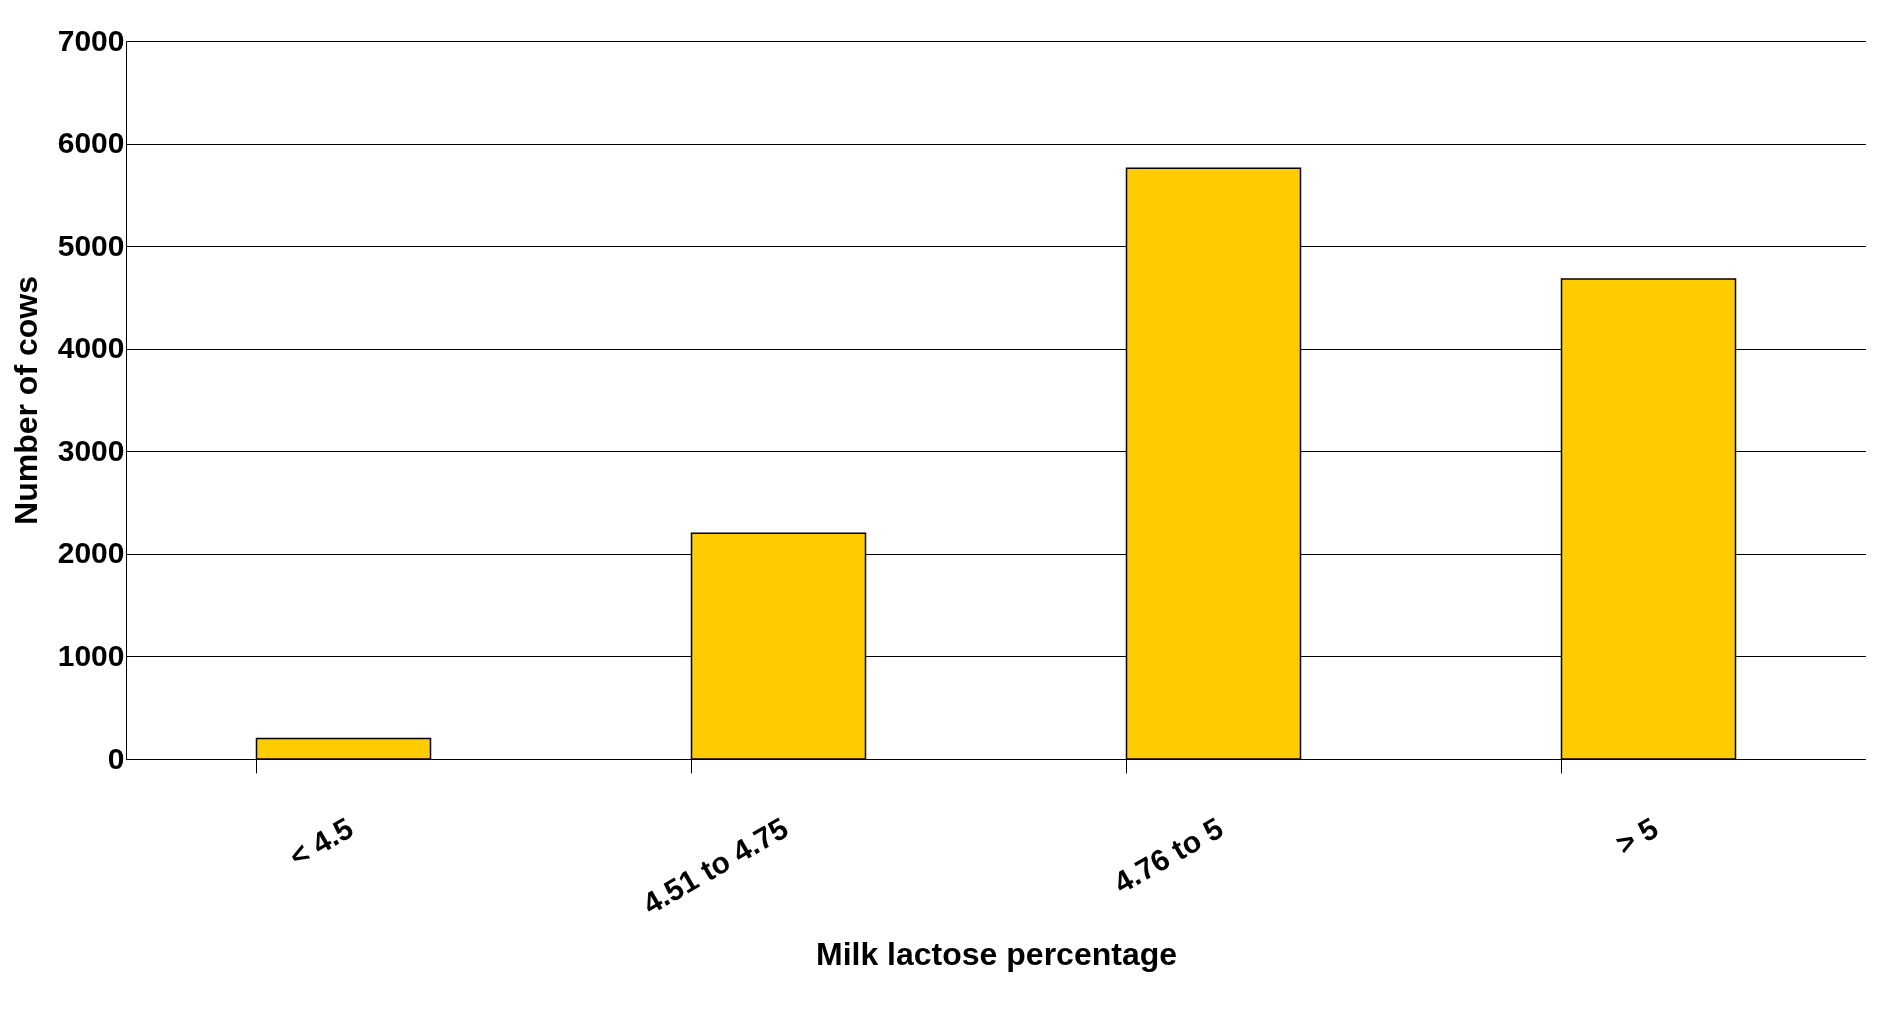 Image resolution: width=1888 pixels, height=1010 pixels. Describe the element at coordinates (321, 842) in the screenshot. I see `x-tick-label: < 4.5` at that location.